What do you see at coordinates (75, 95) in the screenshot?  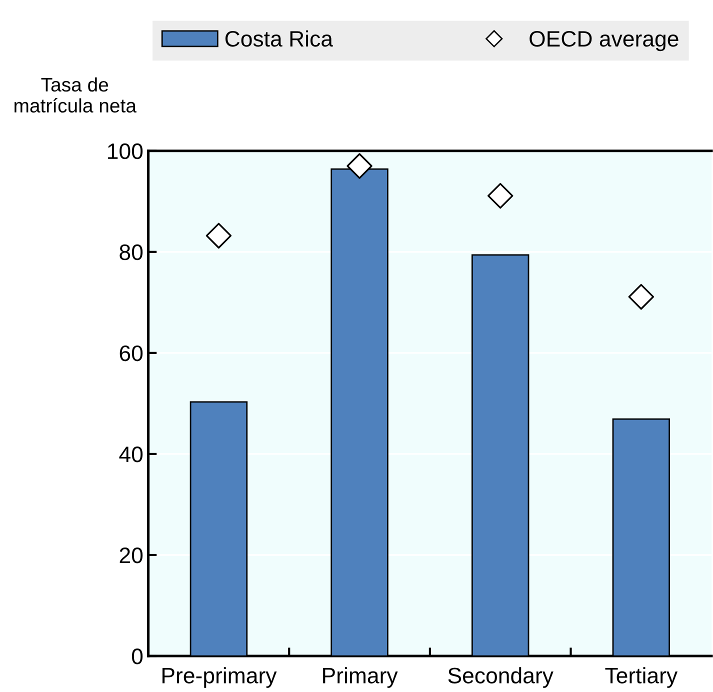 I see `y-axis-title: Tasa de matrícula neta` at bounding box center [75, 95].